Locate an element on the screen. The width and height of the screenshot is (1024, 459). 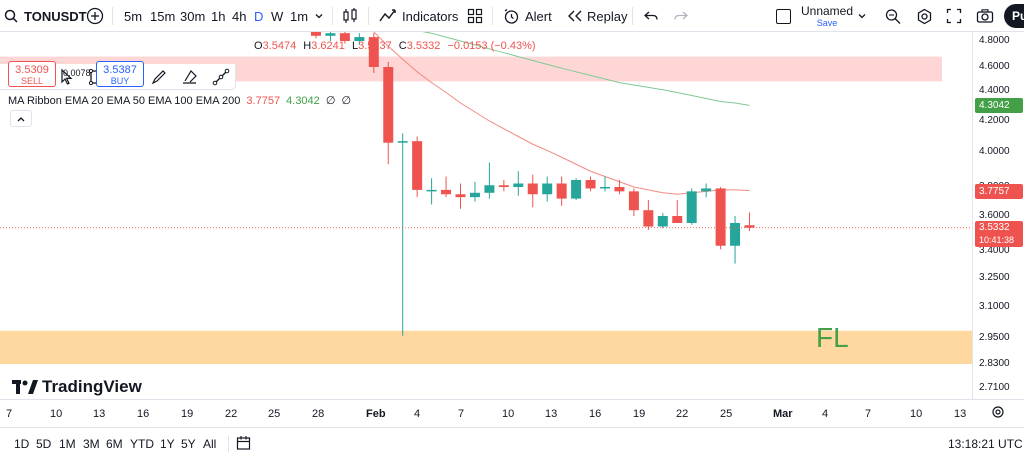
chart-type-button is located at coordinates (350, 16).